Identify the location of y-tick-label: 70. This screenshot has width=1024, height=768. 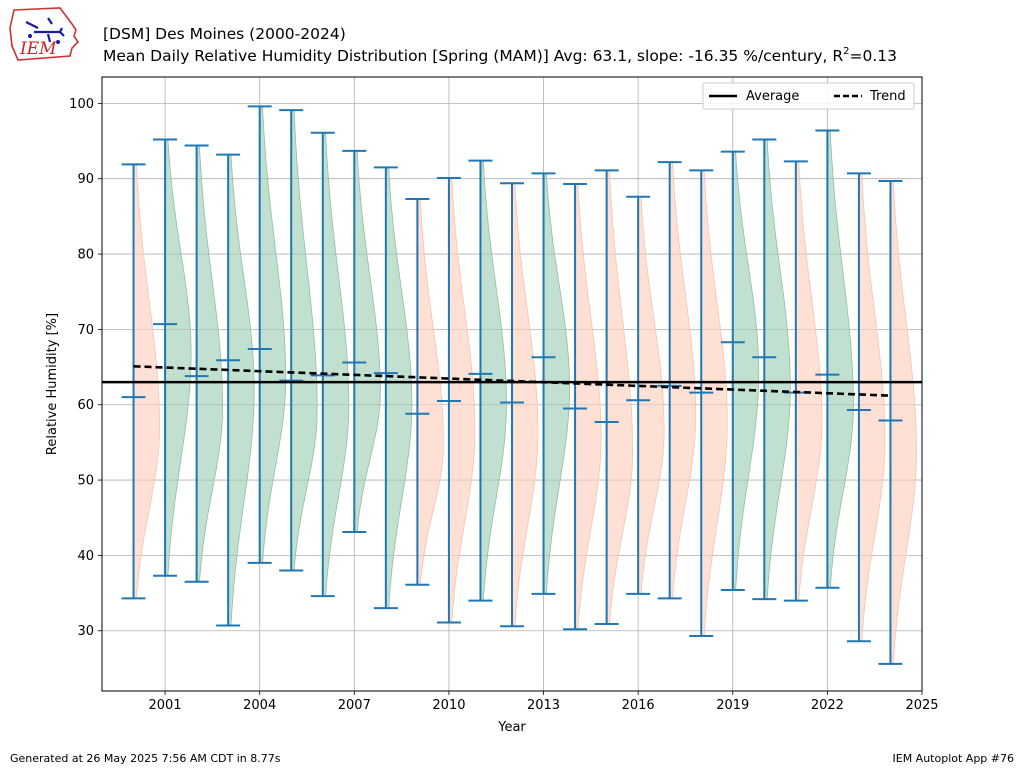
(85, 330).